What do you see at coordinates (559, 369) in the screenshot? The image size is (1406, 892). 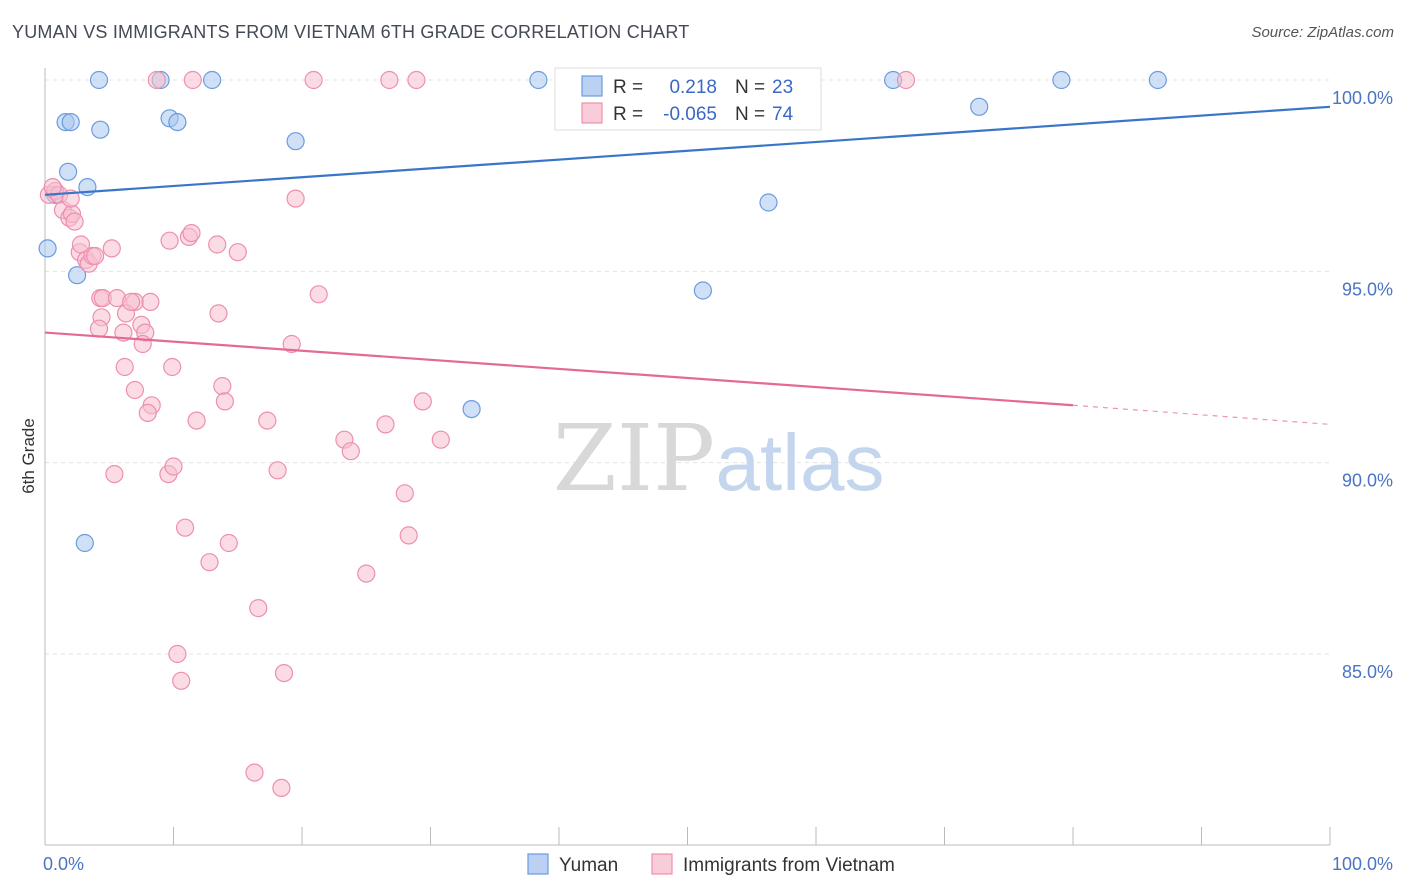 I see `vietnam-trend-line` at bounding box center [559, 369].